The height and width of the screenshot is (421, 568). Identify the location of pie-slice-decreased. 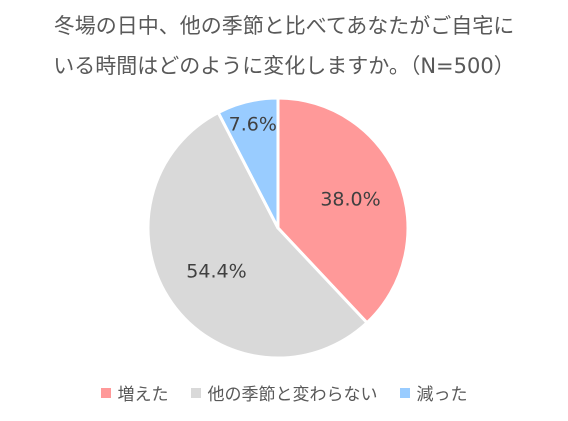
(248, 163).